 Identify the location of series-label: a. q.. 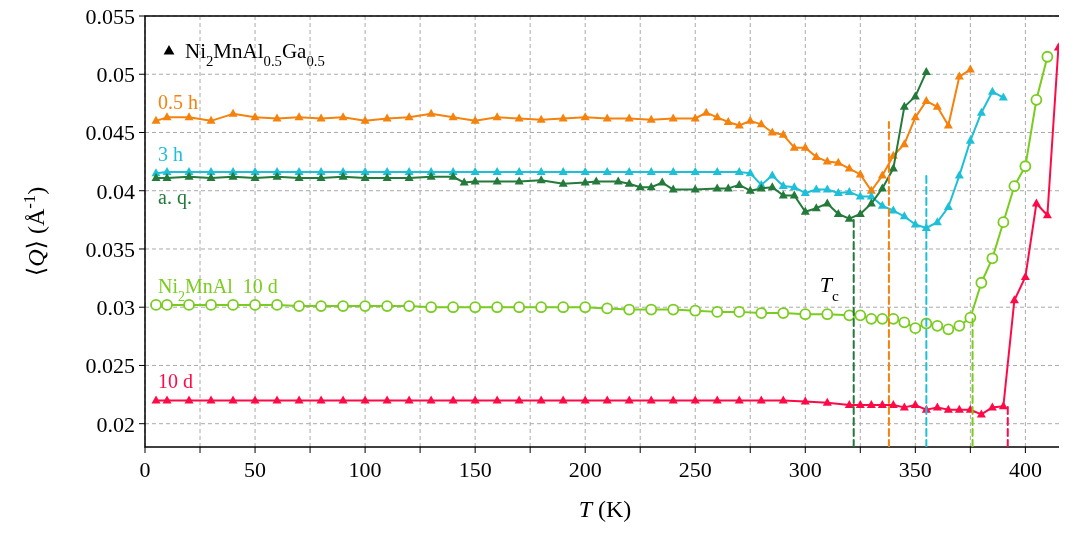
(175, 197).